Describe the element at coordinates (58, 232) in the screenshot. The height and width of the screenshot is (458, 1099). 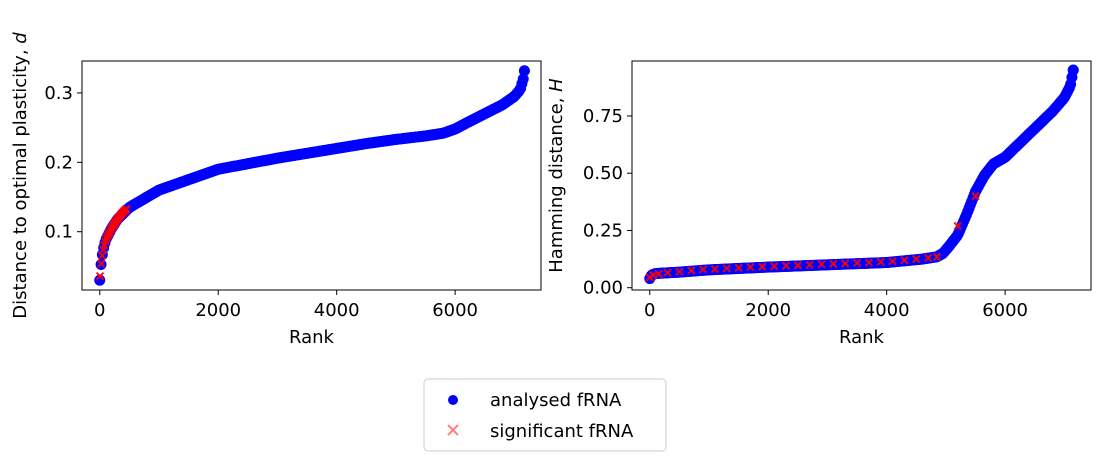
I see `y-tick-label: 0.1` at that location.